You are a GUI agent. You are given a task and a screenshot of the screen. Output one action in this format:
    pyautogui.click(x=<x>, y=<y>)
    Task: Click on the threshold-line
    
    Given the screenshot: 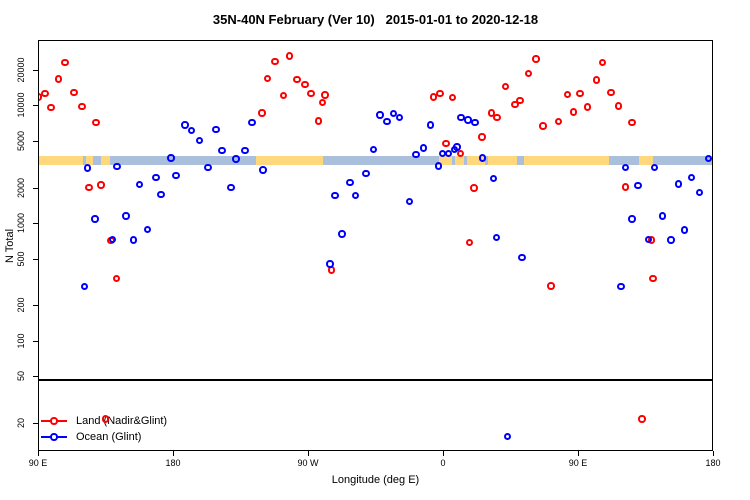 What is the action you would take?
    pyautogui.click(x=375, y=380)
    